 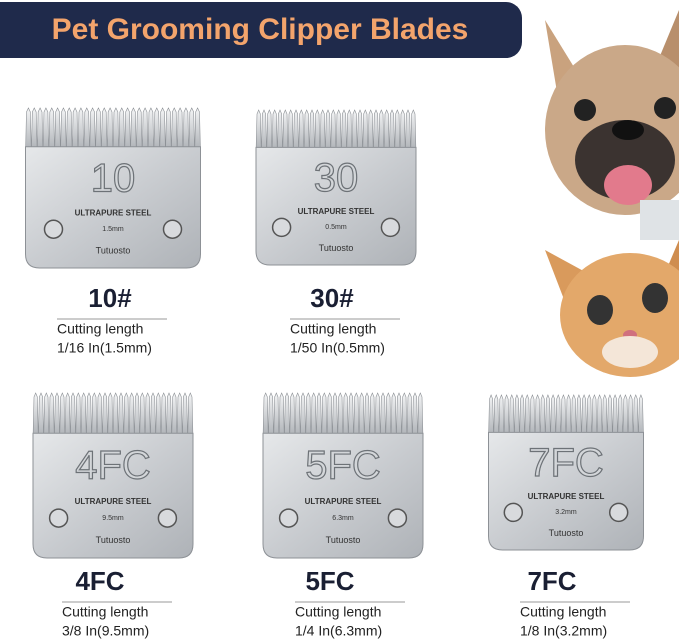 I want to click on blade-name: 30#, so click(x=332, y=298).